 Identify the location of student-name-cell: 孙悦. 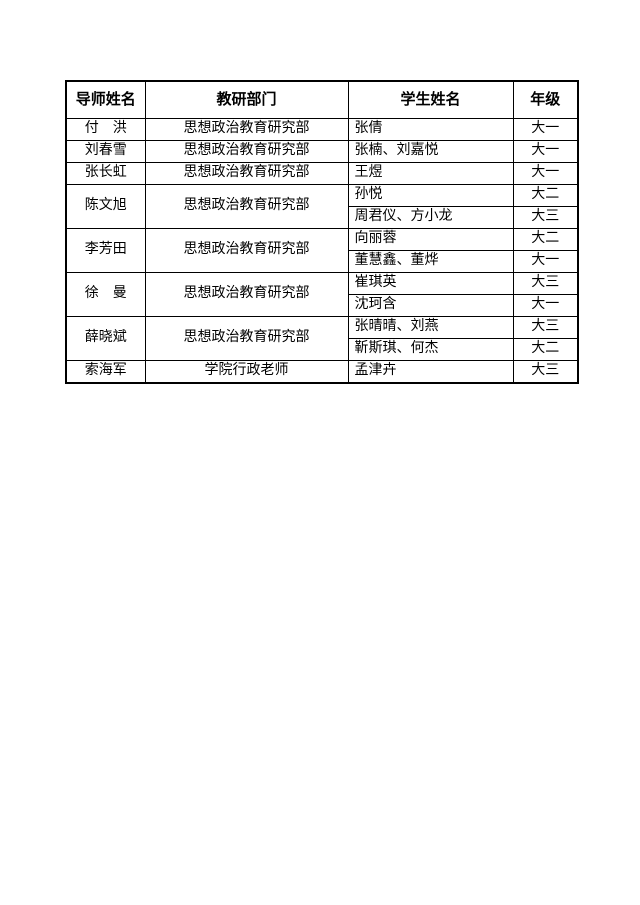
(430, 195).